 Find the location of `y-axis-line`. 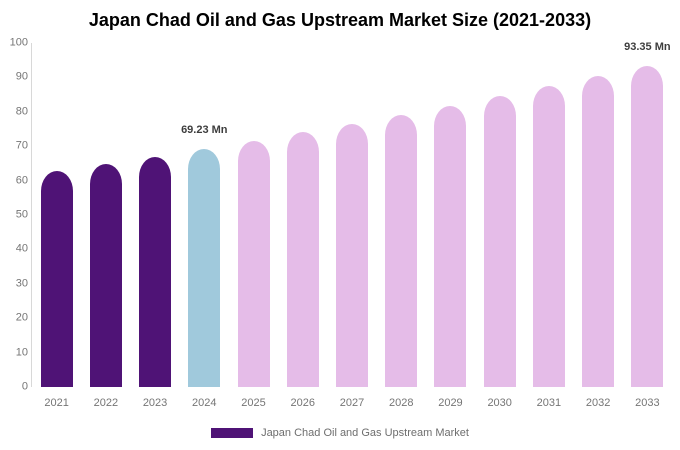

y-axis-line is located at coordinates (31, 215).